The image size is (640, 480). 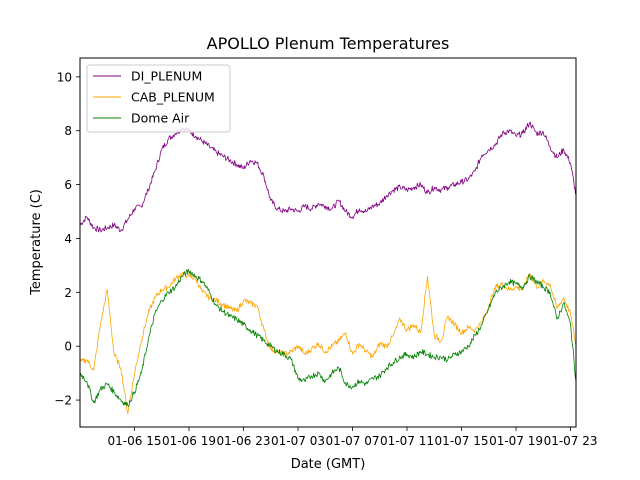 What do you see at coordinates (63, 401) in the screenshot?
I see `y-tick-label: −2` at bounding box center [63, 401].